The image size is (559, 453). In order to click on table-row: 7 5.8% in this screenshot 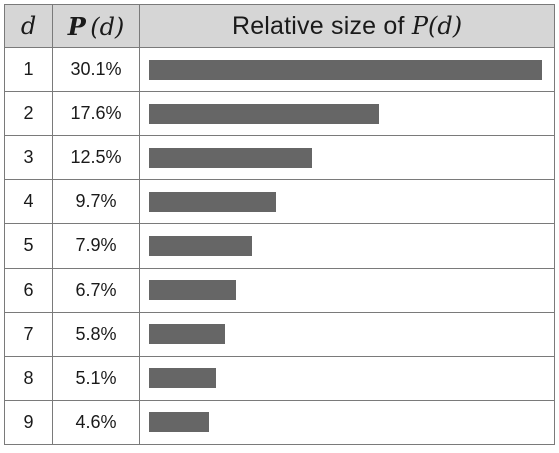, I will do `click(279, 334)`.